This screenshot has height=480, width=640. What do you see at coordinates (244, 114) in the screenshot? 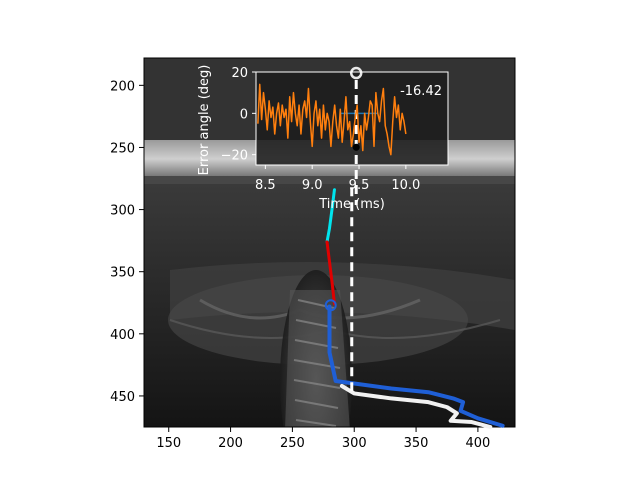
I see `inset-y-tick-label: 0` at bounding box center [244, 114].